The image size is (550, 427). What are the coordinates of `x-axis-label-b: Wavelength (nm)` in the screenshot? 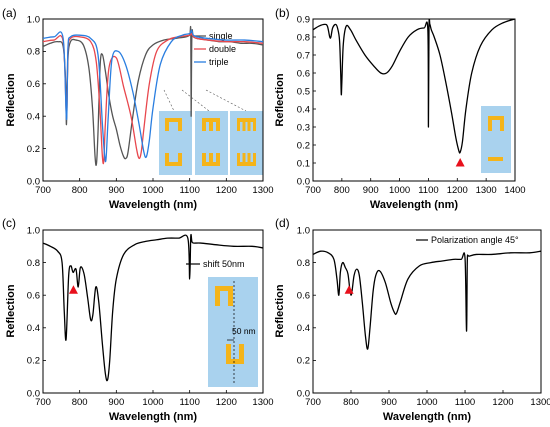 It's located at (414, 205).